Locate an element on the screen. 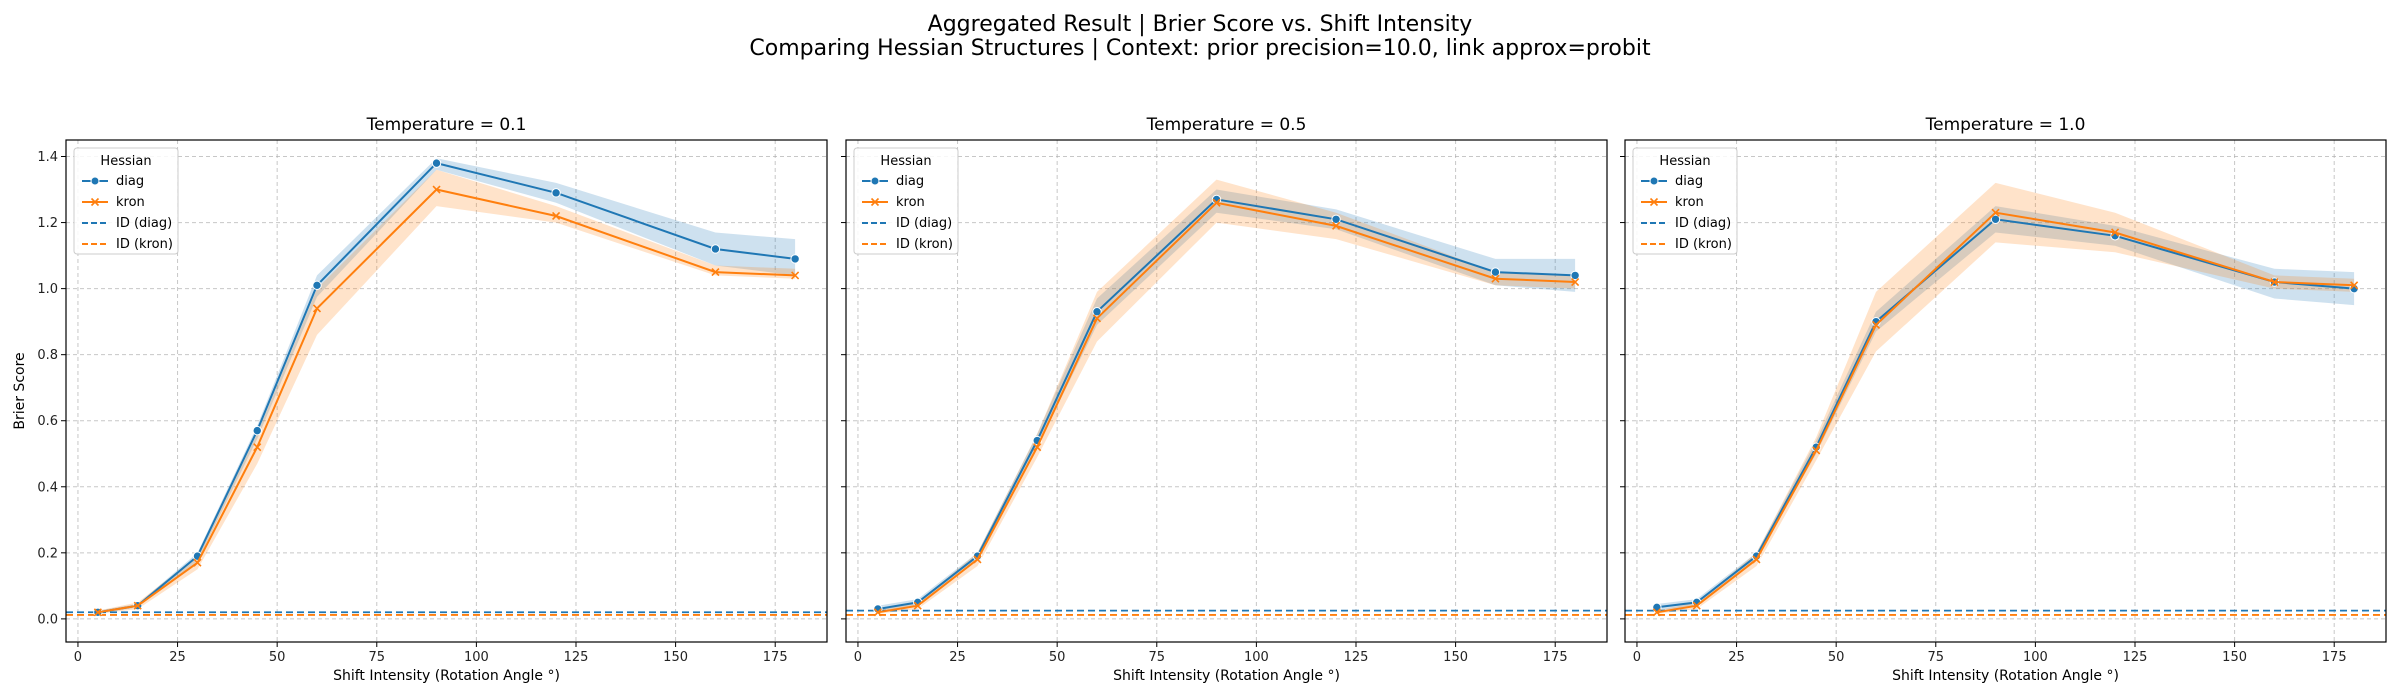 The height and width of the screenshot is (700, 2400). panel-title: Temperature = 1.0 is located at coordinates (2005, 125).